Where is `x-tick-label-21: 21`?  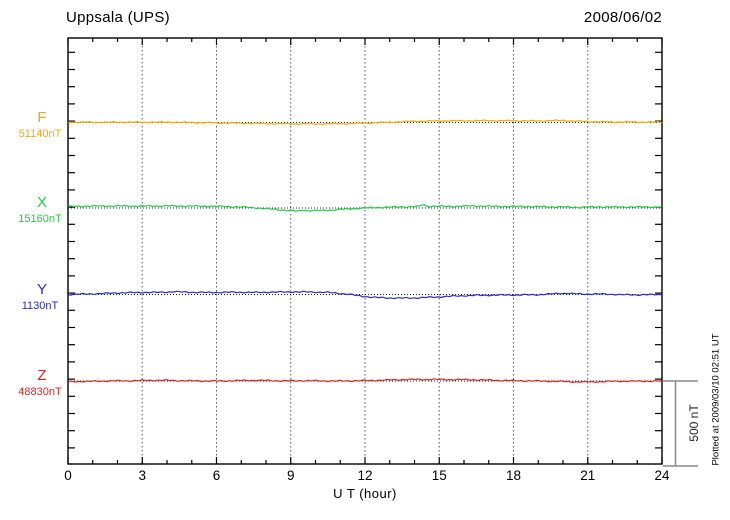
x-tick-label-21: 21 is located at coordinates (588, 475).